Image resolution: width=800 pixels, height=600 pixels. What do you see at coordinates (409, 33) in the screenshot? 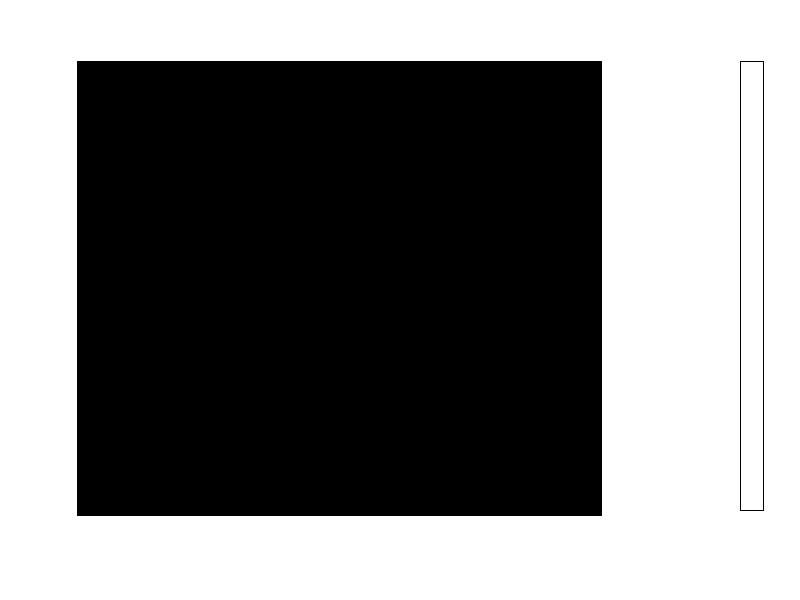
I see `status-header` at bounding box center [409, 33].